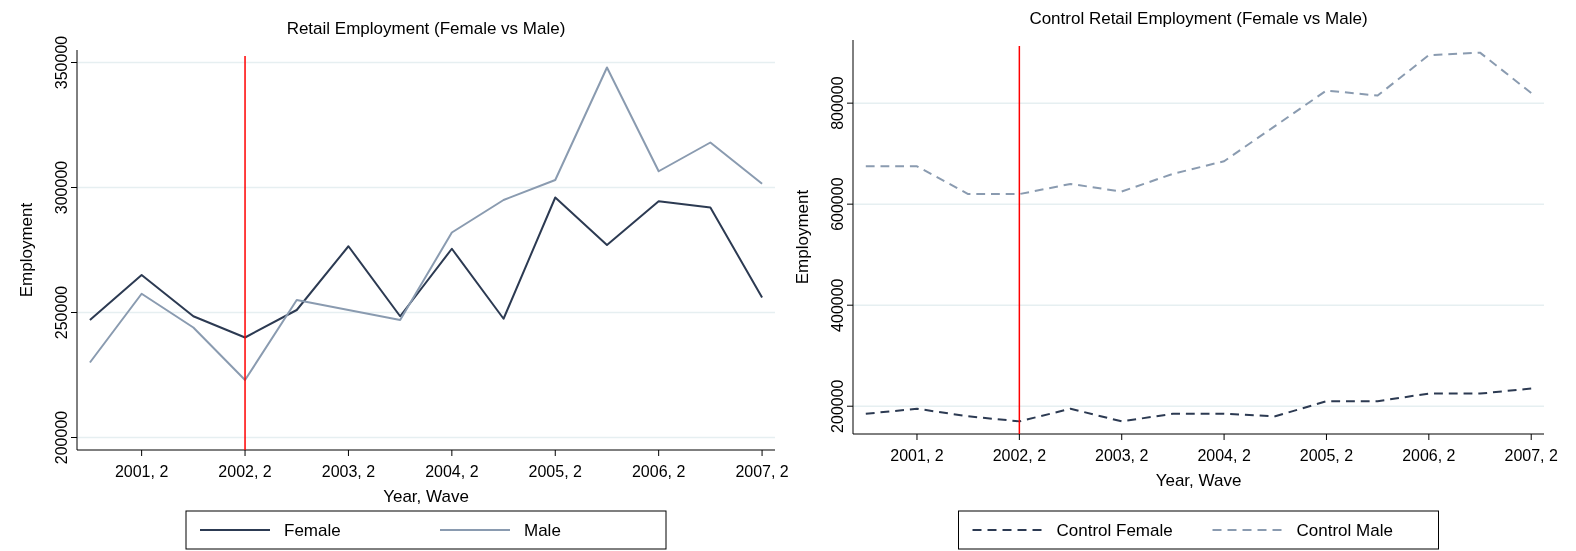 The width and height of the screenshot is (1576, 551). I want to click on legend-label: Control Female, so click(1114, 530).